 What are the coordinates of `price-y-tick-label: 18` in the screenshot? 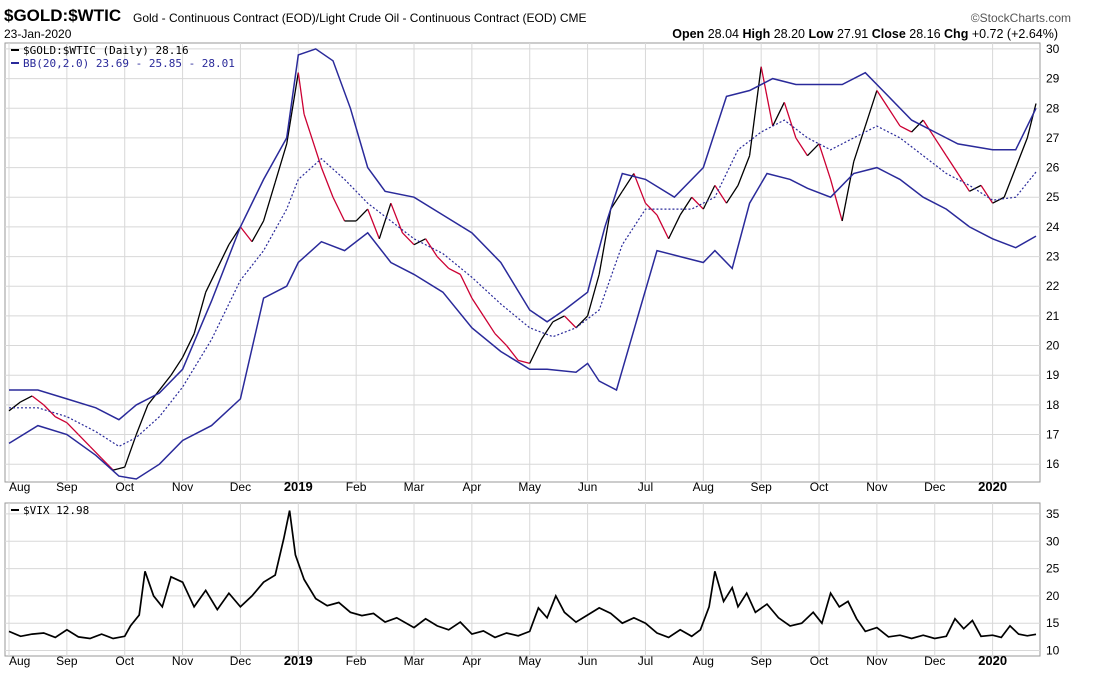 It's located at (1053, 405).